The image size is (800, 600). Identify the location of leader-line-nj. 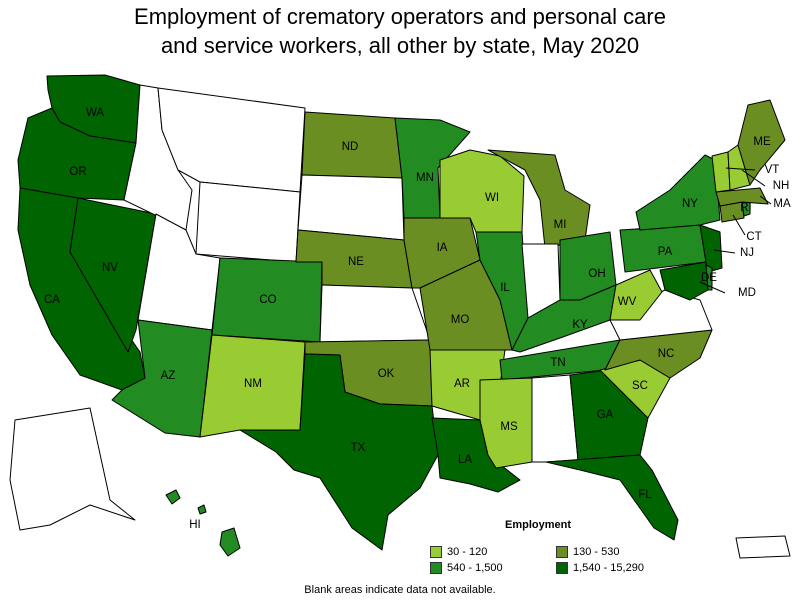
(724, 251).